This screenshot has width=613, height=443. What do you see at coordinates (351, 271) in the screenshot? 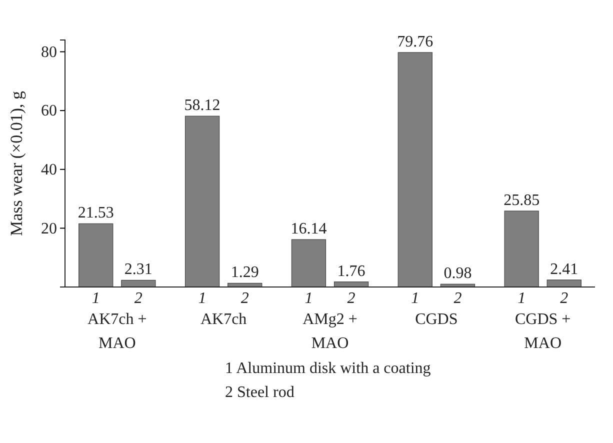
I see `data-label: 1.76` at bounding box center [351, 271].